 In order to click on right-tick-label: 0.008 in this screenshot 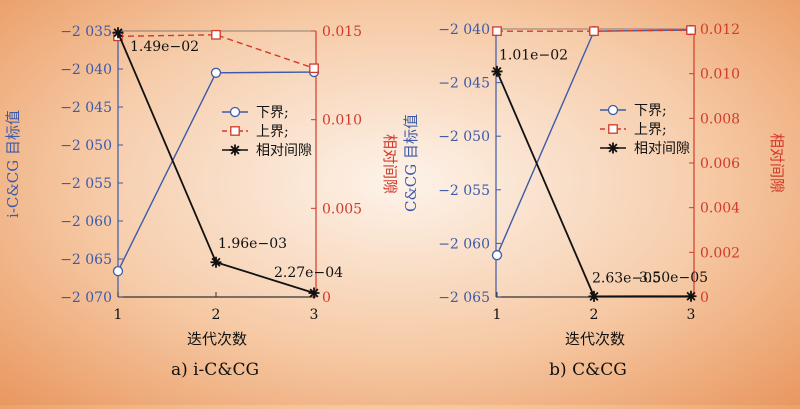, I will do `click(720, 119)`.